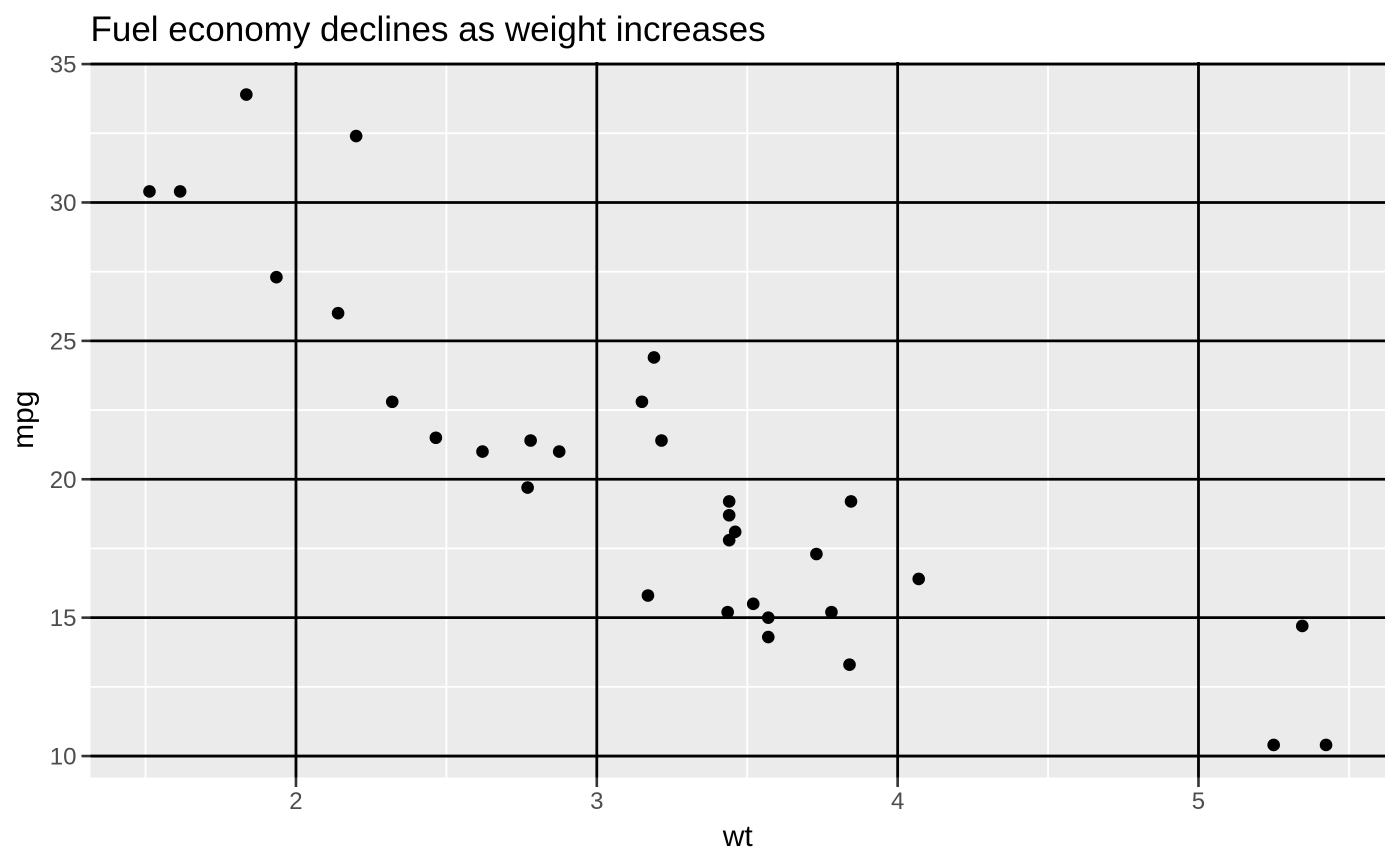 The width and height of the screenshot is (1400, 866). I want to click on x-tick-label: 5, so click(1198, 801).